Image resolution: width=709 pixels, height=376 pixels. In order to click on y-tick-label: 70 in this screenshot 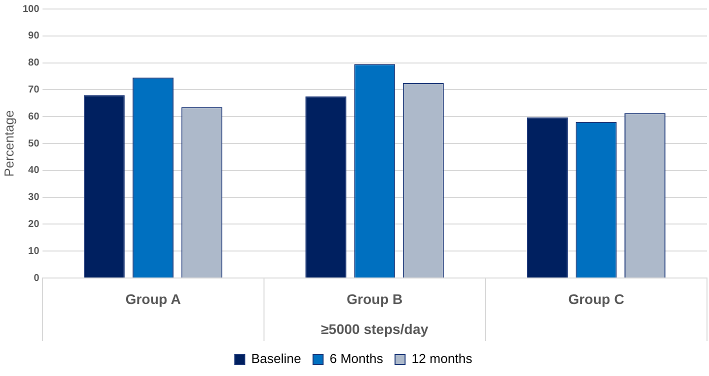, I will do `click(34, 90)`.